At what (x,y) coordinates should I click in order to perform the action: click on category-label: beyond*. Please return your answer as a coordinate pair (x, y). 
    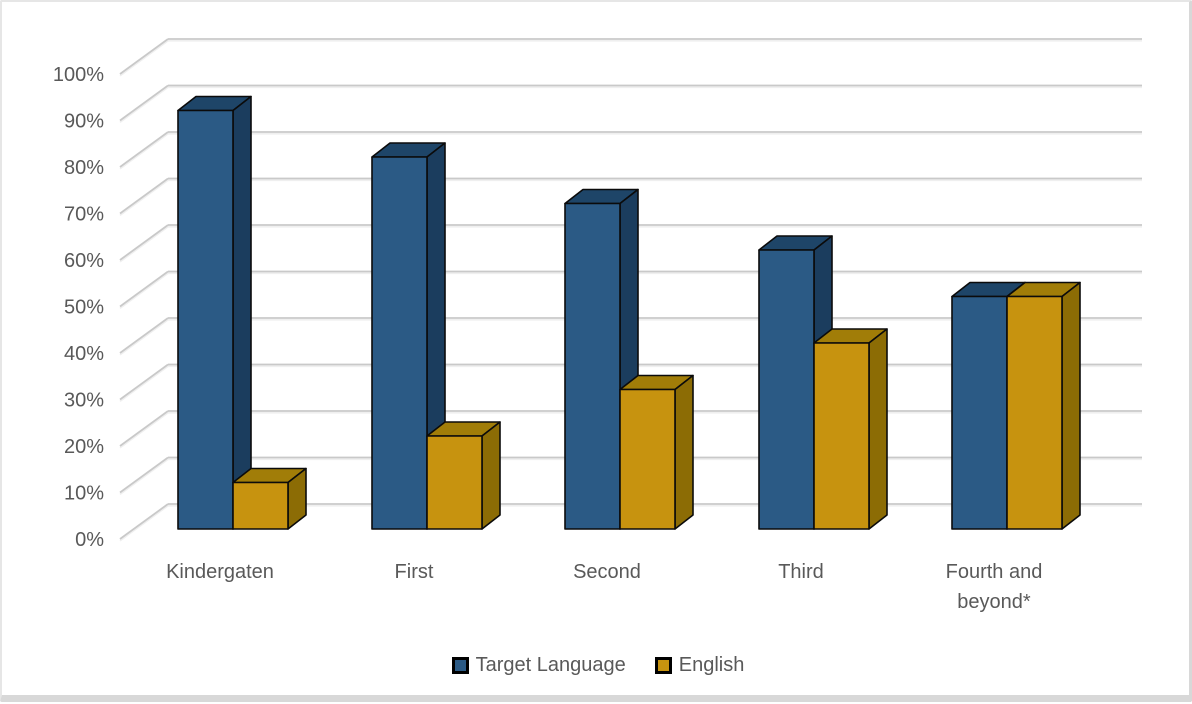
    Looking at the image, I should click on (994, 602).